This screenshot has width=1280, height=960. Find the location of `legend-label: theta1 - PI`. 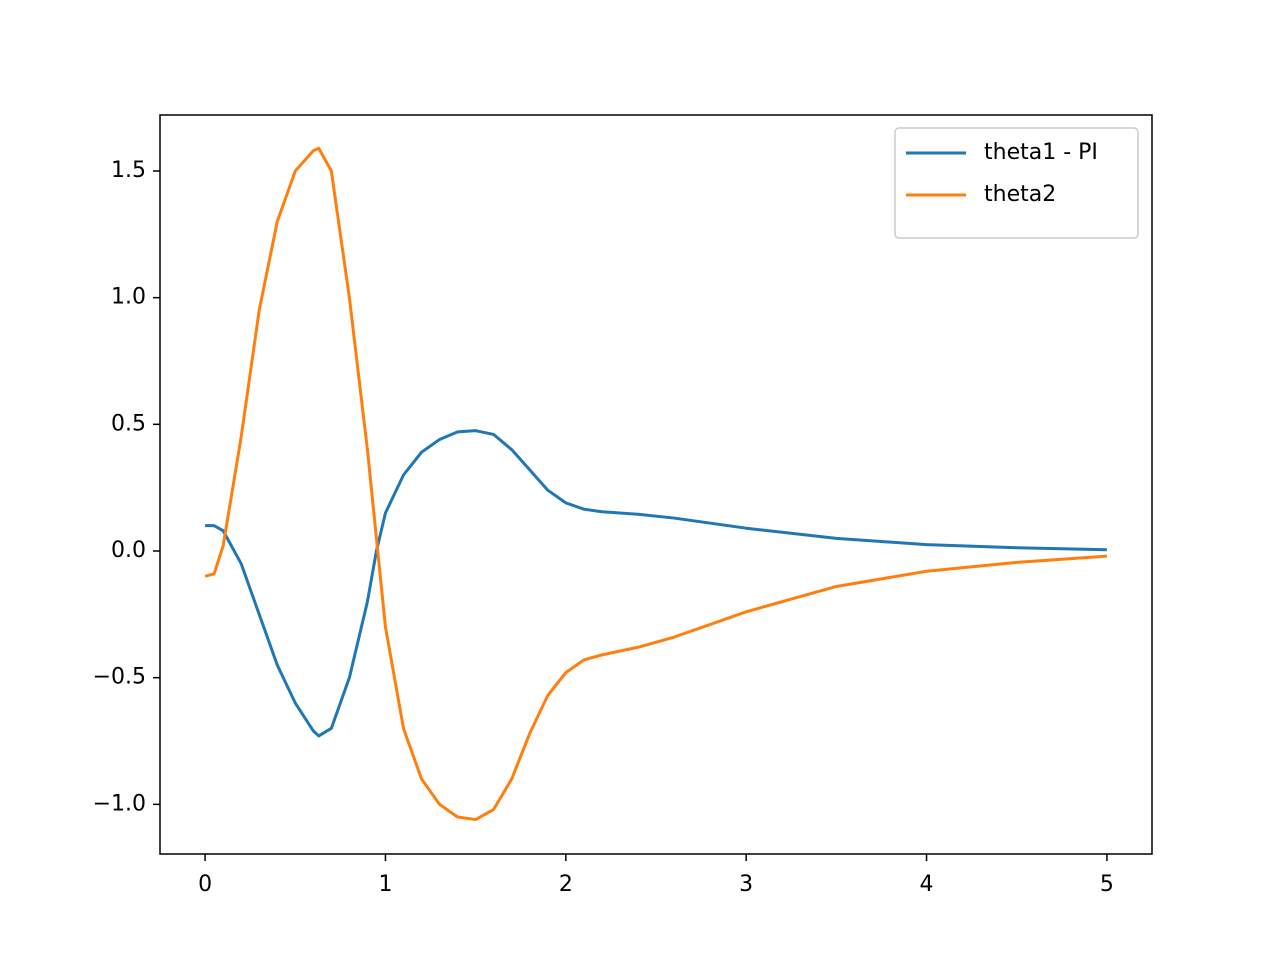

legend-label: theta1 - PI is located at coordinates (1041, 152).